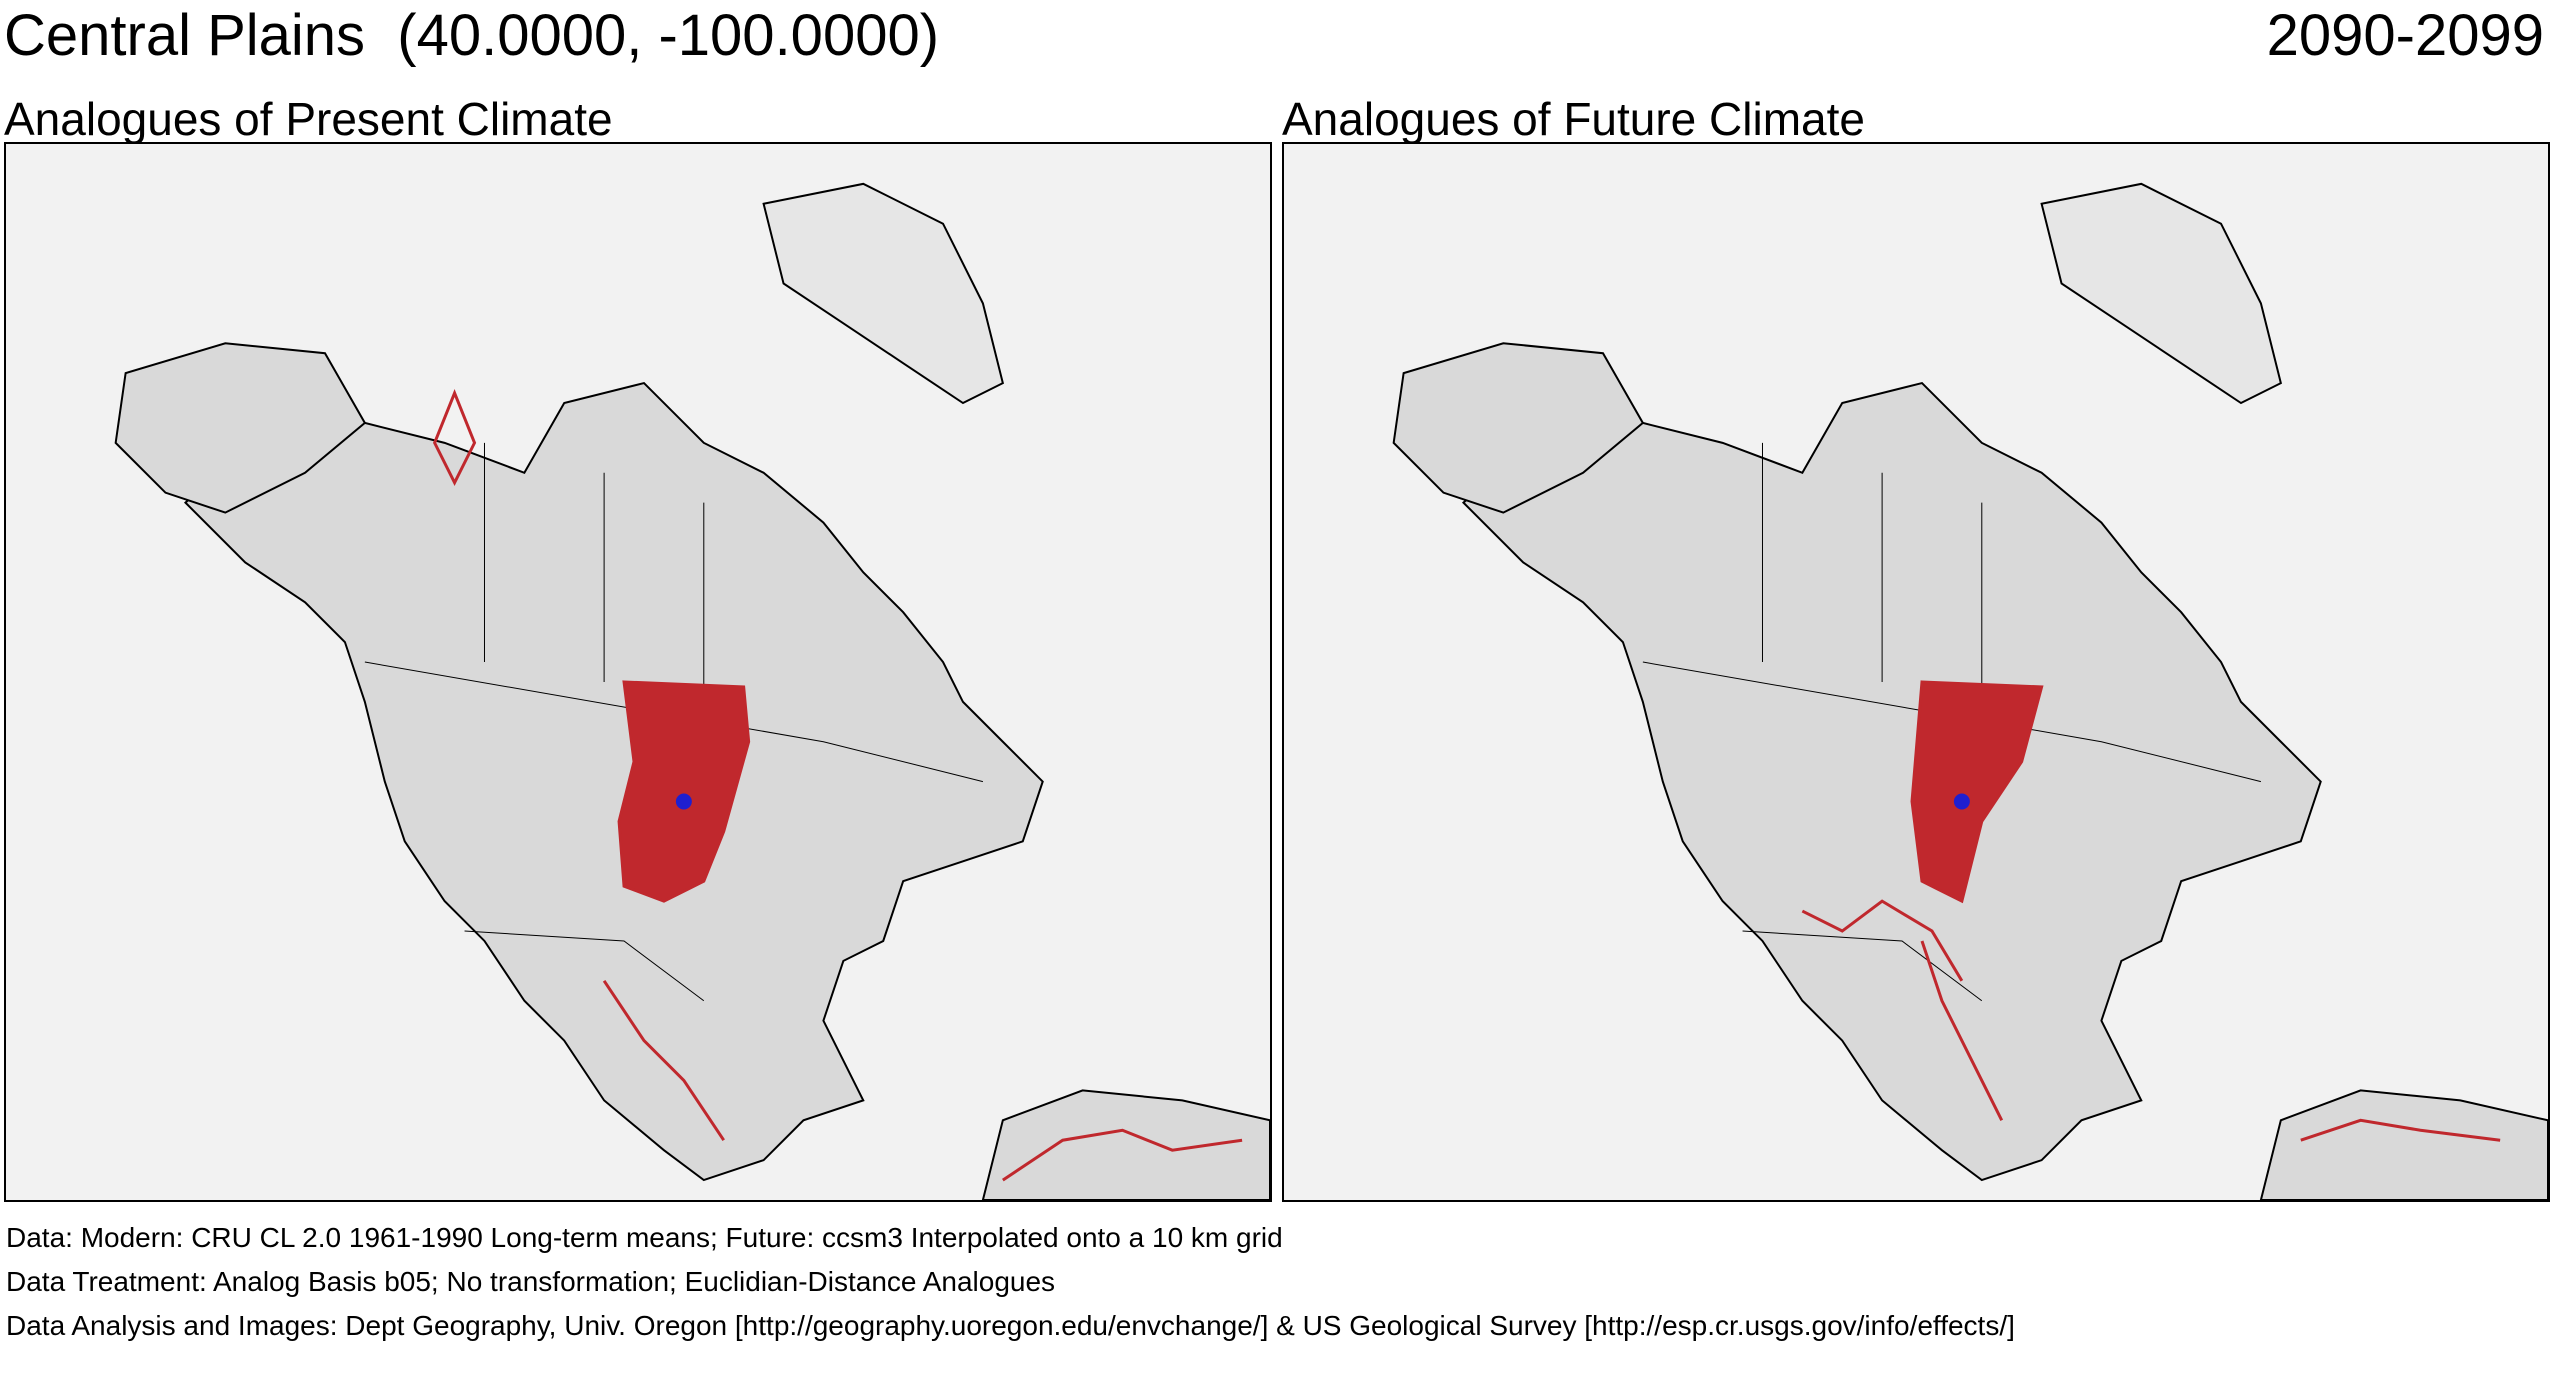 The width and height of the screenshot is (2550, 1383). Describe the element at coordinates (1573, 119) in the screenshot. I see `future-panel-title: Analogues of Future Climate` at that location.